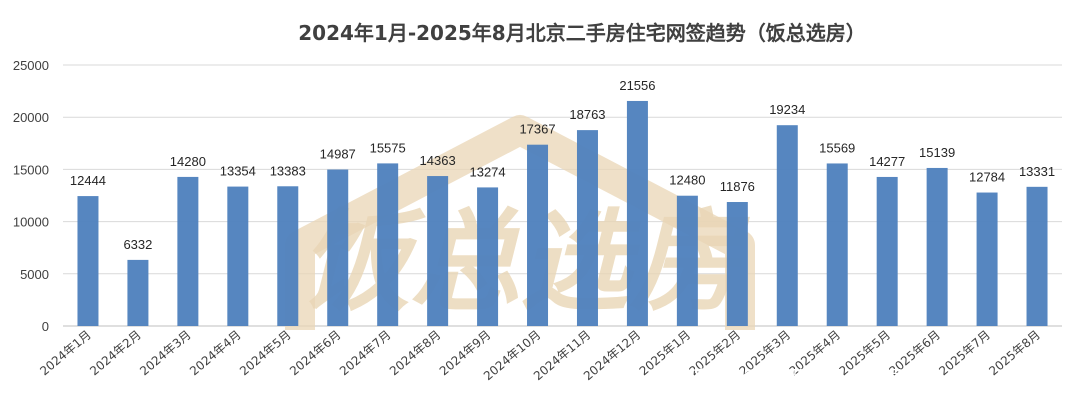  What do you see at coordinates (964, 353) in the screenshot?
I see `x-tick-label: 2025年7月` at bounding box center [964, 353].